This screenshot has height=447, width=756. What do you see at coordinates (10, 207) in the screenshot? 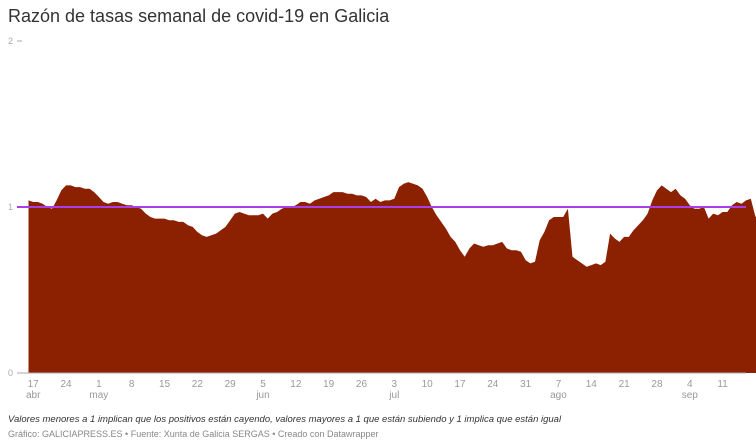
I see `y-tick-label: 1` at bounding box center [10, 207].